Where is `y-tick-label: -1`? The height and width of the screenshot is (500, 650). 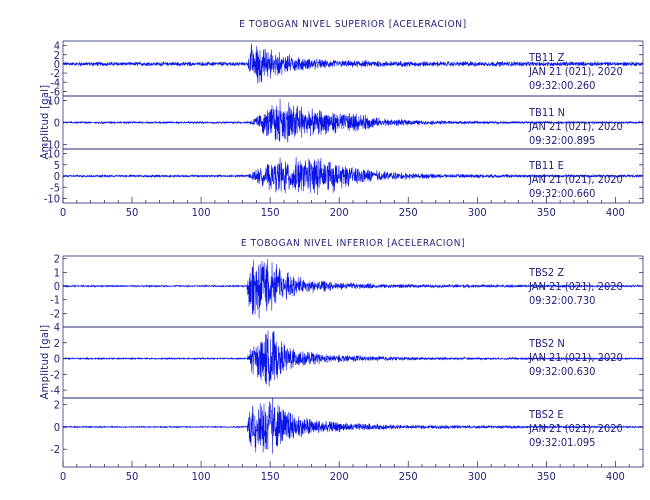 y-tick-label: -1 is located at coordinates (55, 300).